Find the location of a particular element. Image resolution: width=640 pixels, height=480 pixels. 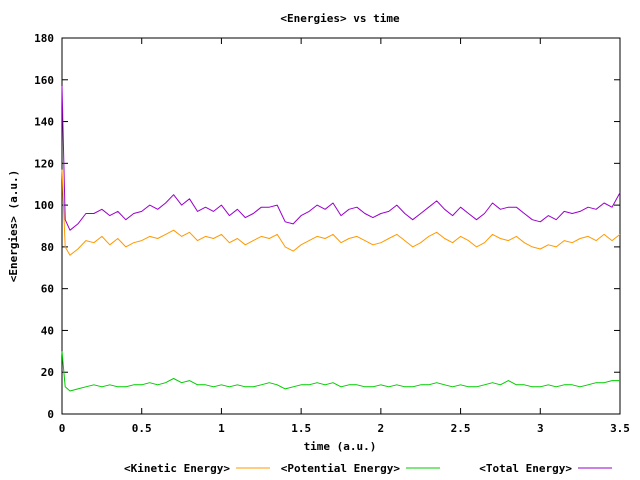

y-tick-label: 80 is located at coordinates (47, 247).